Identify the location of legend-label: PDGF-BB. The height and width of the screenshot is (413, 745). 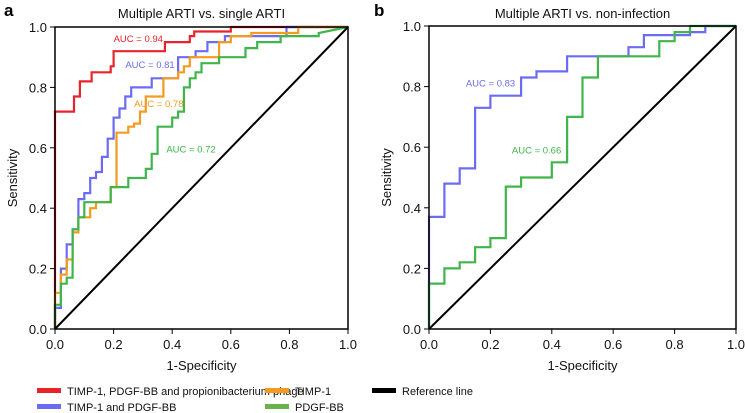
(319, 407).